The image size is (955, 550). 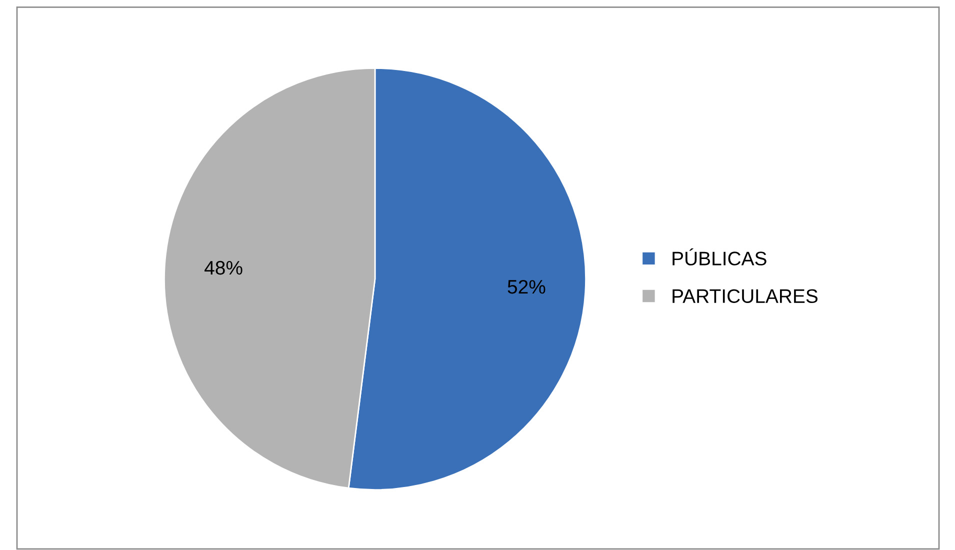 What do you see at coordinates (527, 287) in the screenshot?
I see `data-label: 52%` at bounding box center [527, 287].